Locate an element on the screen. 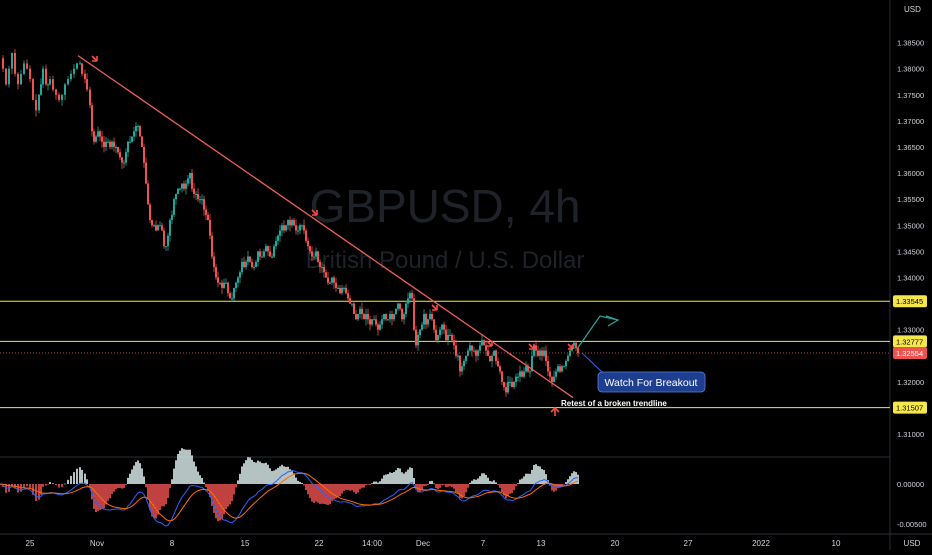 This screenshot has height=555, width=932. retest-label: Retest of a broken trendline is located at coordinates (614, 403).